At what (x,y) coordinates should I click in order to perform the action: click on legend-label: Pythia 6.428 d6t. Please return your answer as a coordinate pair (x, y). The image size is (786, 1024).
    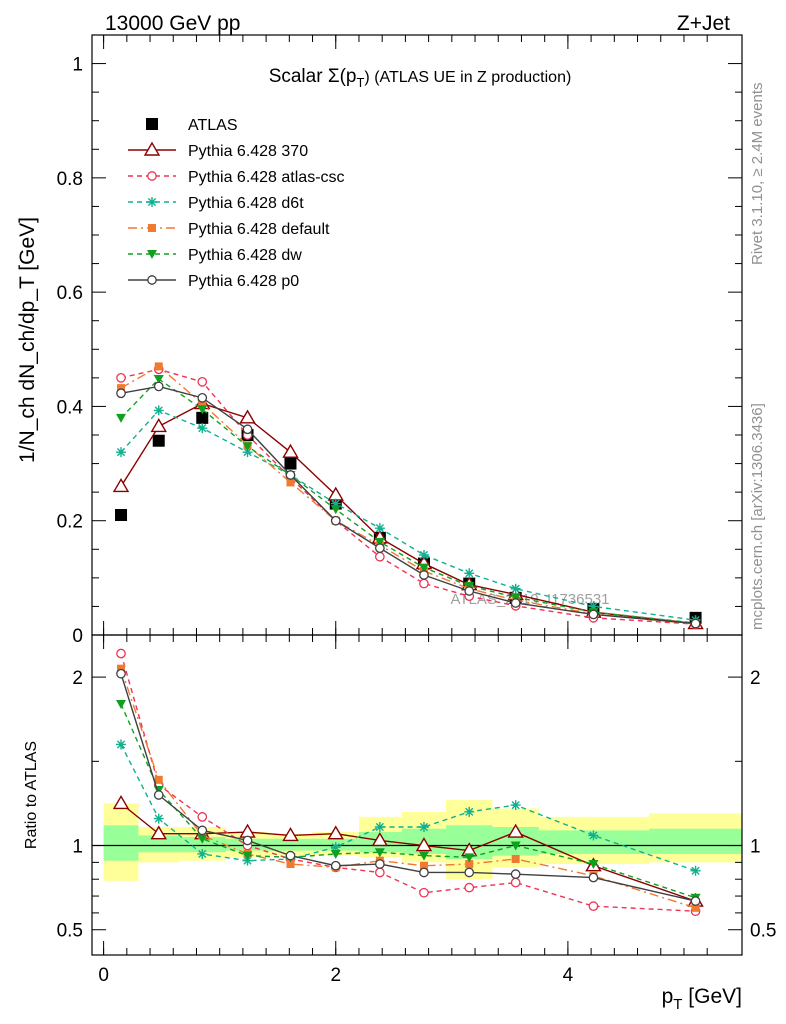
    Looking at the image, I should click on (246, 203).